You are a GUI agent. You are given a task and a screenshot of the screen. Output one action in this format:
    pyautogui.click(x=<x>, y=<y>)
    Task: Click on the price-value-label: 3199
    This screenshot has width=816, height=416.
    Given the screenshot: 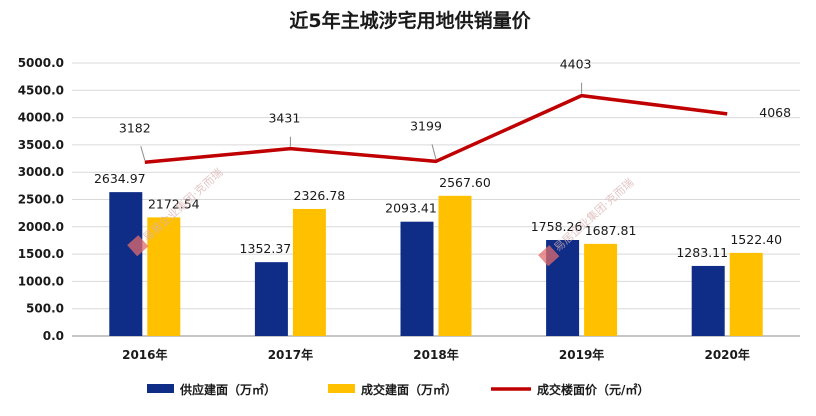 What is the action you would take?
    pyautogui.click(x=426, y=125)
    